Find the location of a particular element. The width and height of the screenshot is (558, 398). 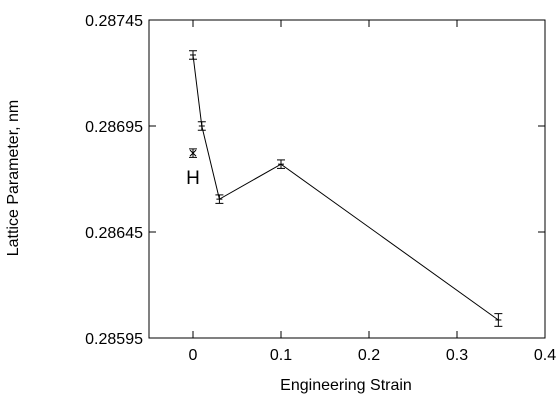

annotation-label: H is located at coordinates (193, 178).